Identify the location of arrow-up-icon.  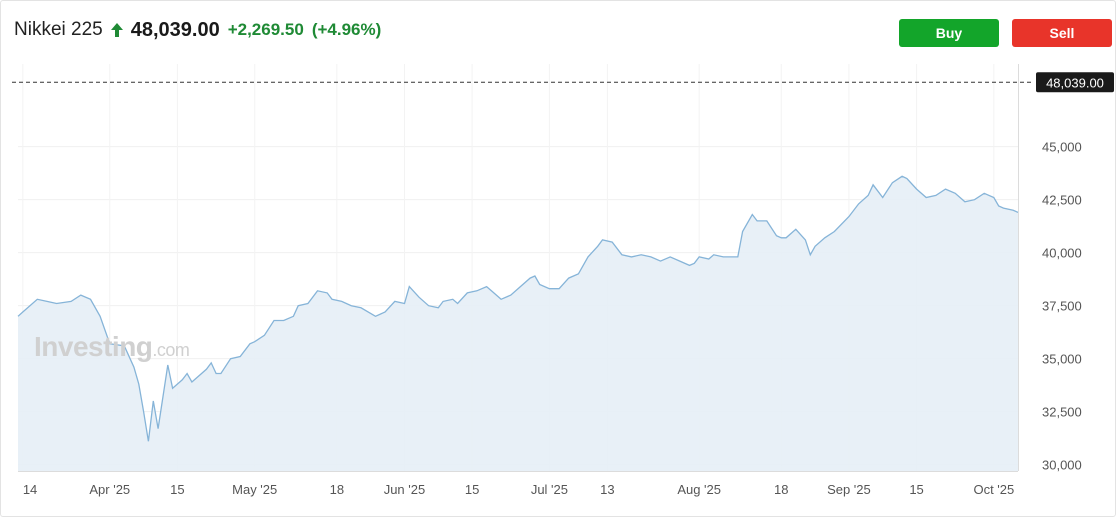
(116, 30).